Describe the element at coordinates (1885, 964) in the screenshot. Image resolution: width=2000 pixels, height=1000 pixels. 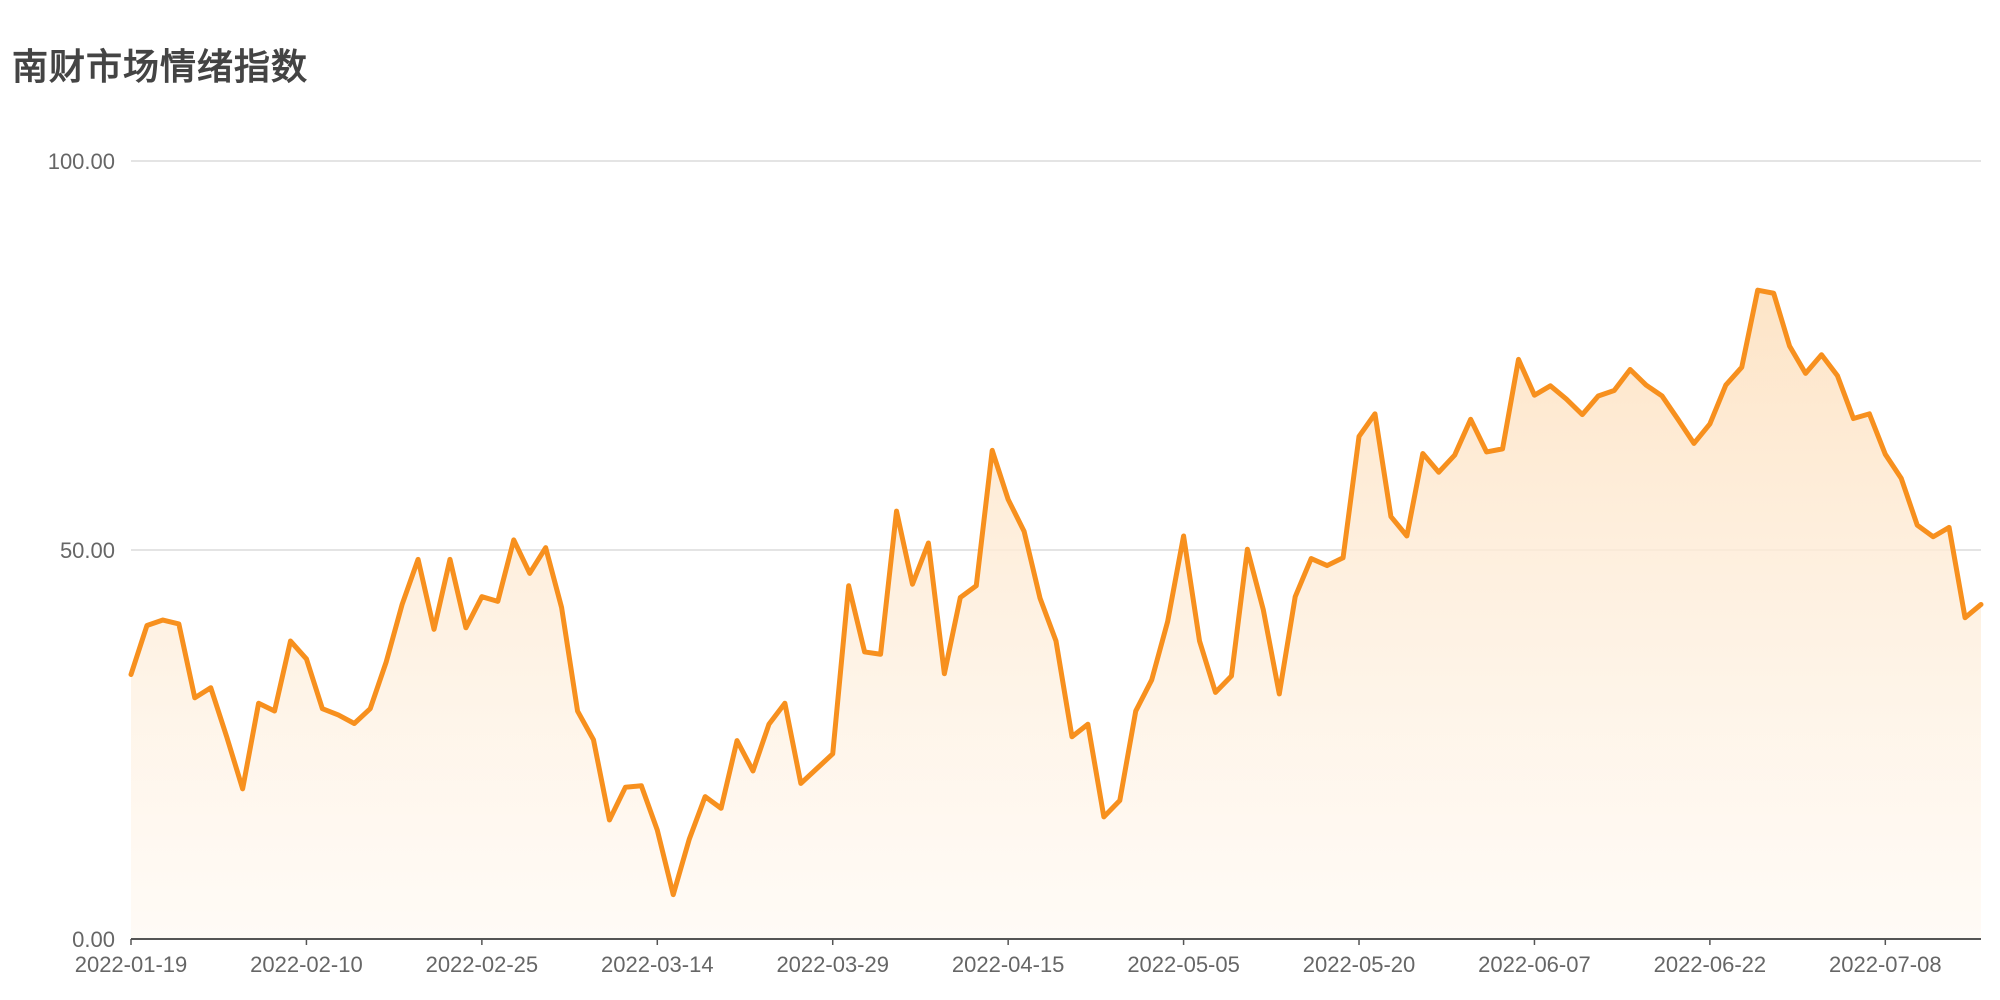
I see `x-tick-label: 2022-07-08` at that location.